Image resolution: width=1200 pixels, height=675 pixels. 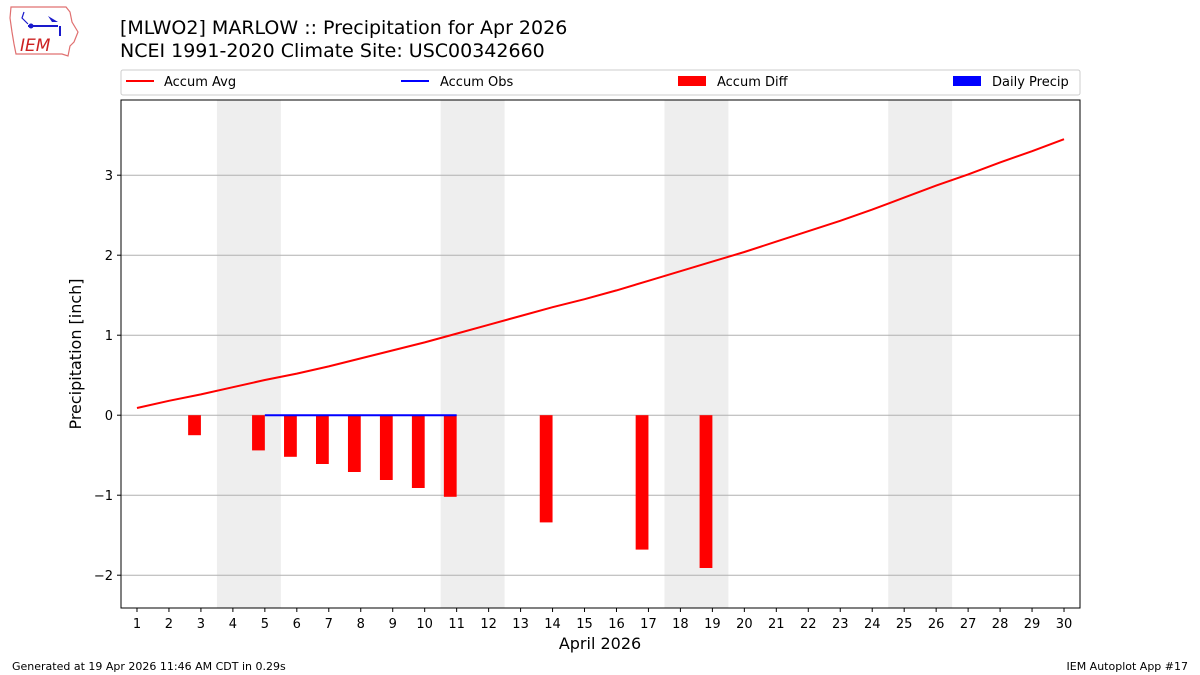 What do you see at coordinates (137, 624) in the screenshot?
I see `x-tick-label: 1` at bounding box center [137, 624].